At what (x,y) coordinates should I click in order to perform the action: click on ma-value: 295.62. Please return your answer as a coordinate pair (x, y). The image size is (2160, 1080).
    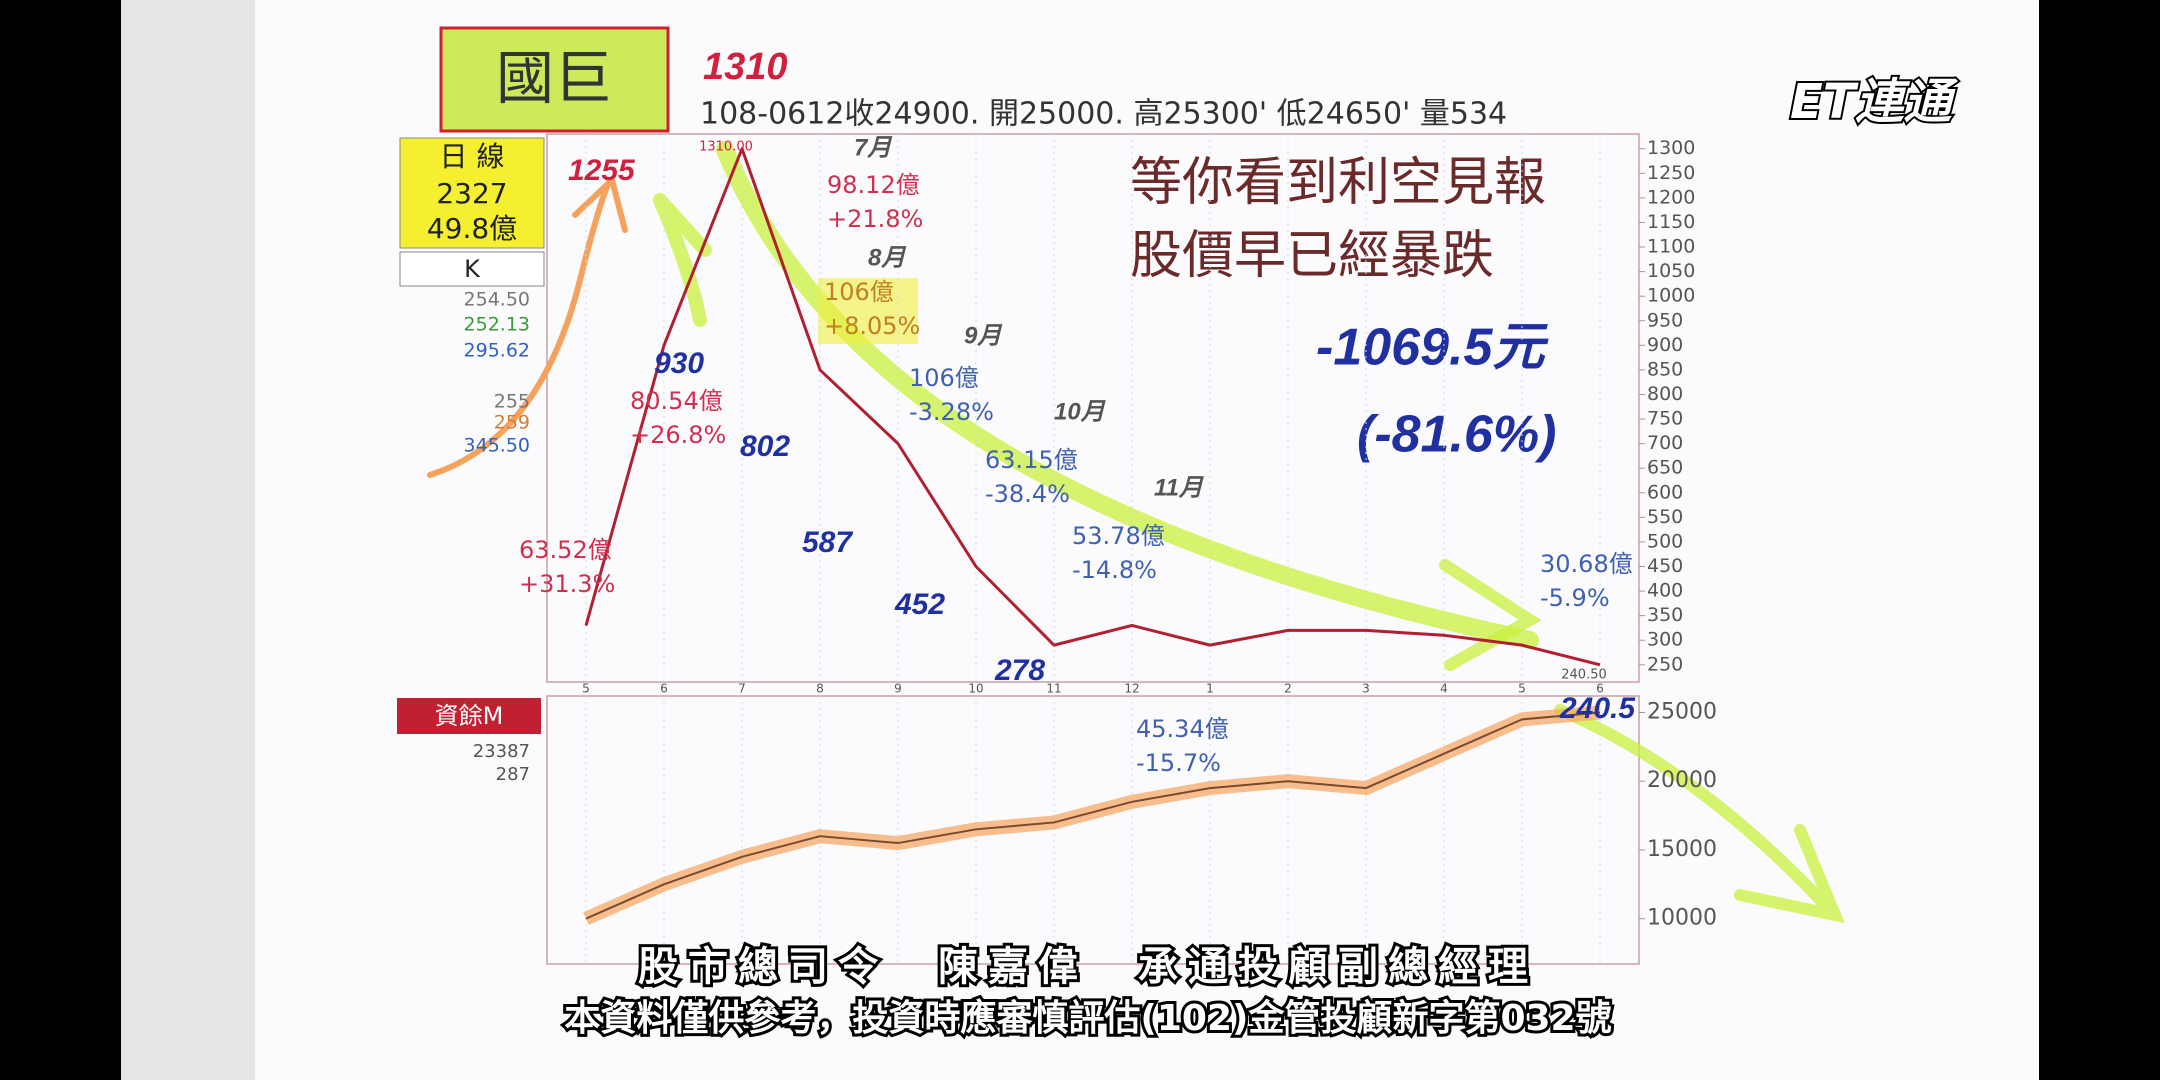
    Looking at the image, I should click on (497, 351).